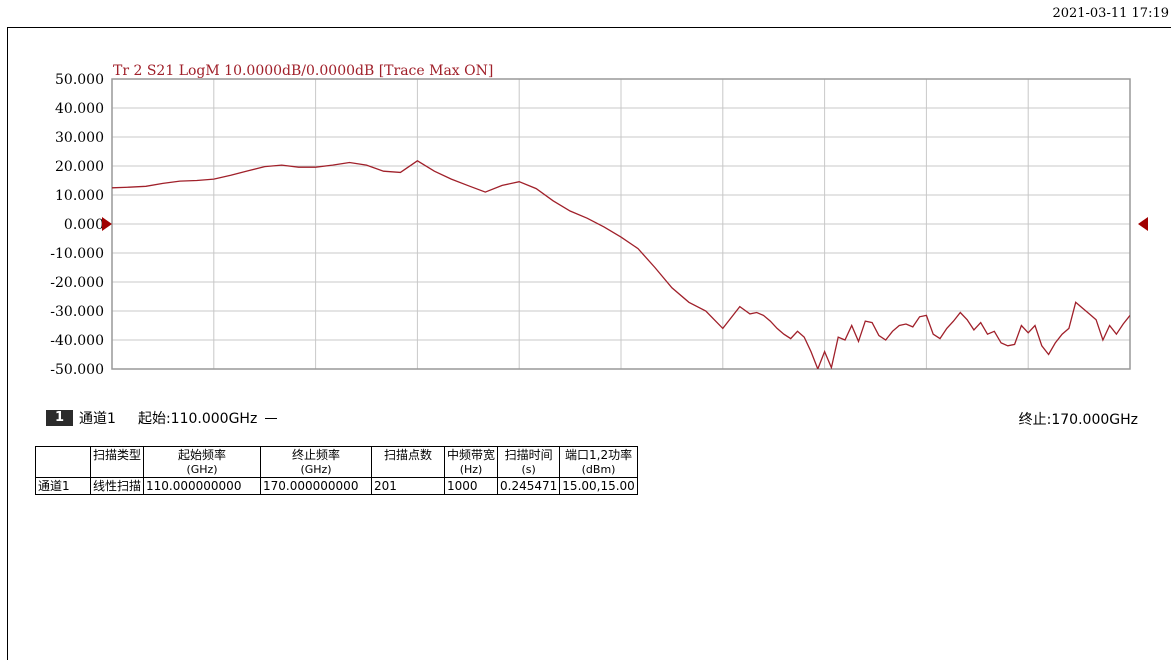 The height and width of the screenshot is (660, 1171). Describe the element at coordinates (1078, 419) in the screenshot. I see `stop-frequency-label: 终止:170.000GHz` at that location.